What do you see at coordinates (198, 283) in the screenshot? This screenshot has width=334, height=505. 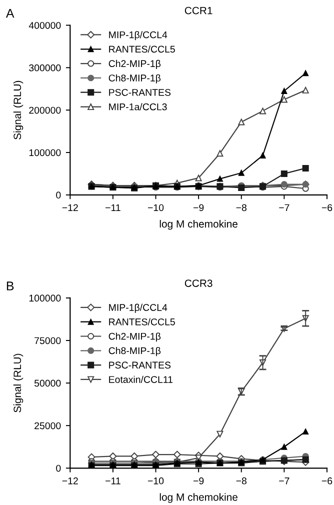 I see `chart-title: CCR3` at bounding box center [198, 283].